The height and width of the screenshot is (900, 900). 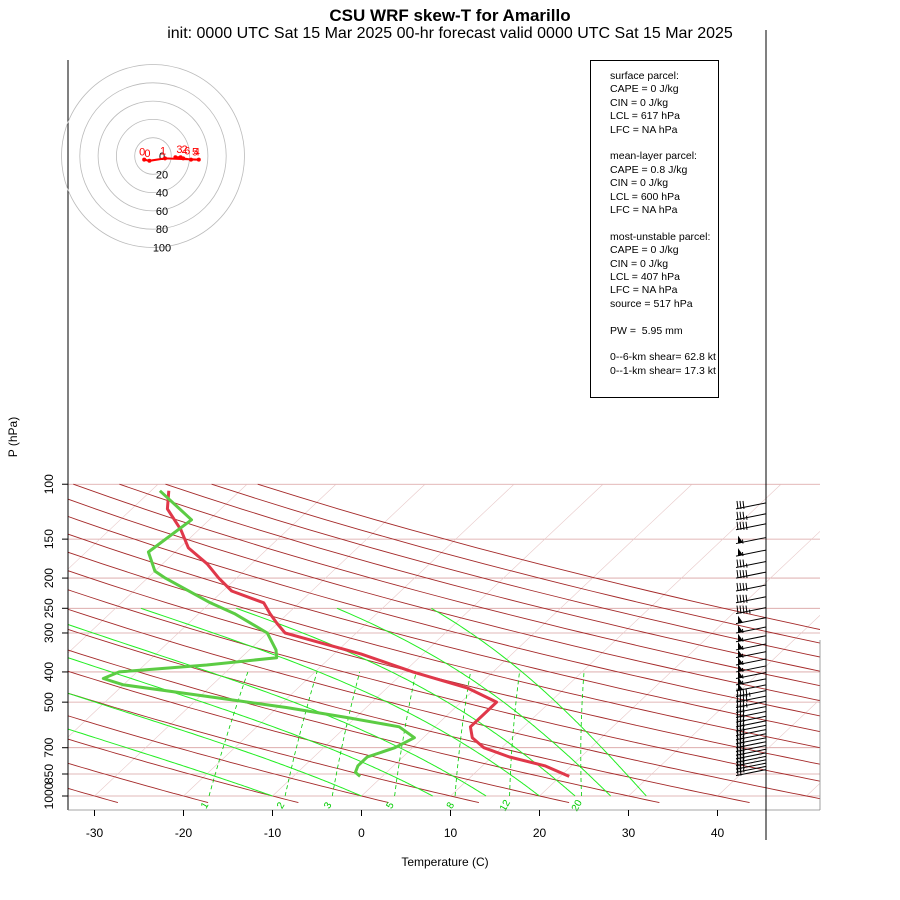 What do you see at coordinates (540, 833) in the screenshot?
I see `x-tick-label: 20` at bounding box center [540, 833].